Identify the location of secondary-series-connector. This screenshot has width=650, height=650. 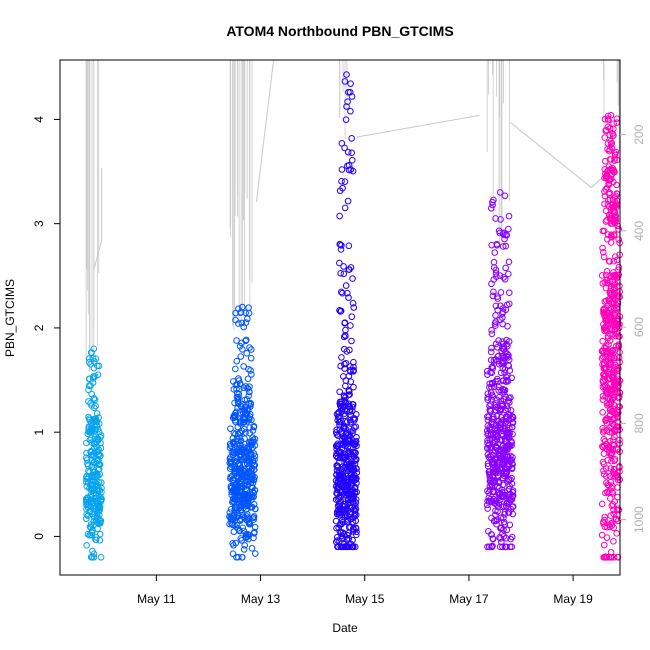
(98, 219).